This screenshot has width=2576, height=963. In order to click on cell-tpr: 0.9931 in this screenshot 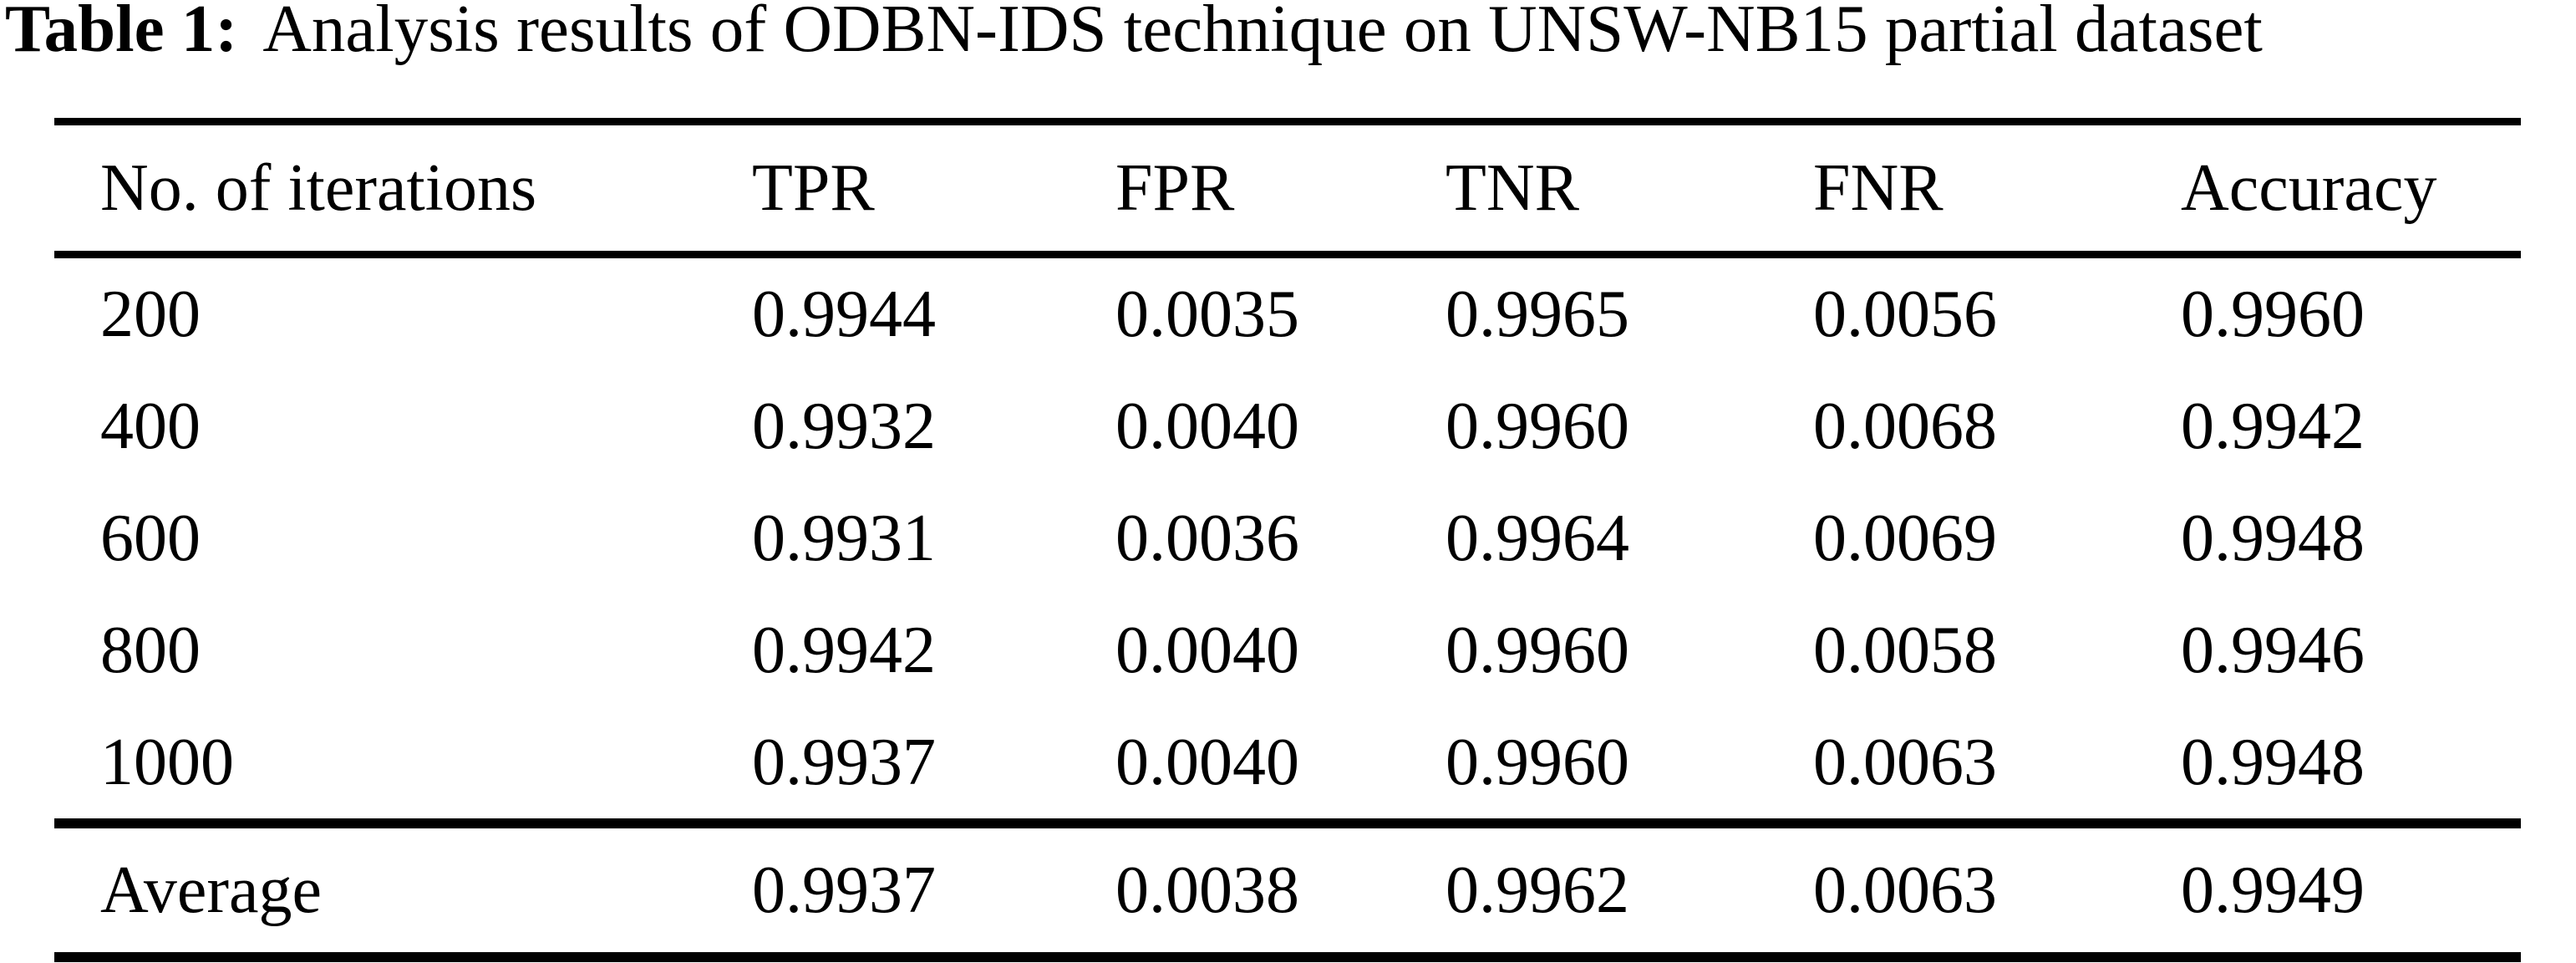, I will do `click(844, 538)`.